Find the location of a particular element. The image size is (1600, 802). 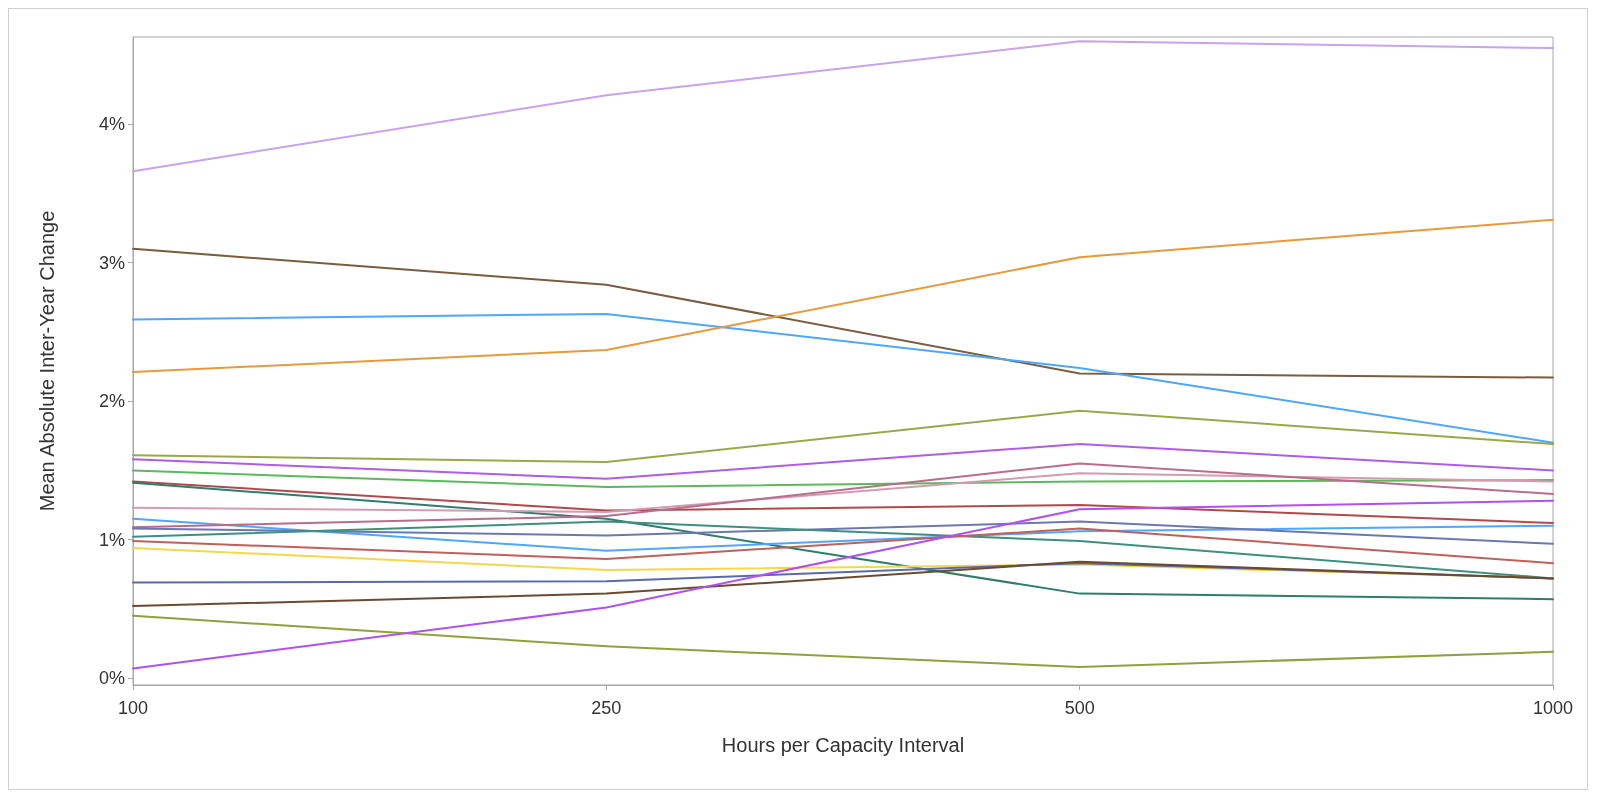

x-tick-label: 1000 is located at coordinates (1553, 708).